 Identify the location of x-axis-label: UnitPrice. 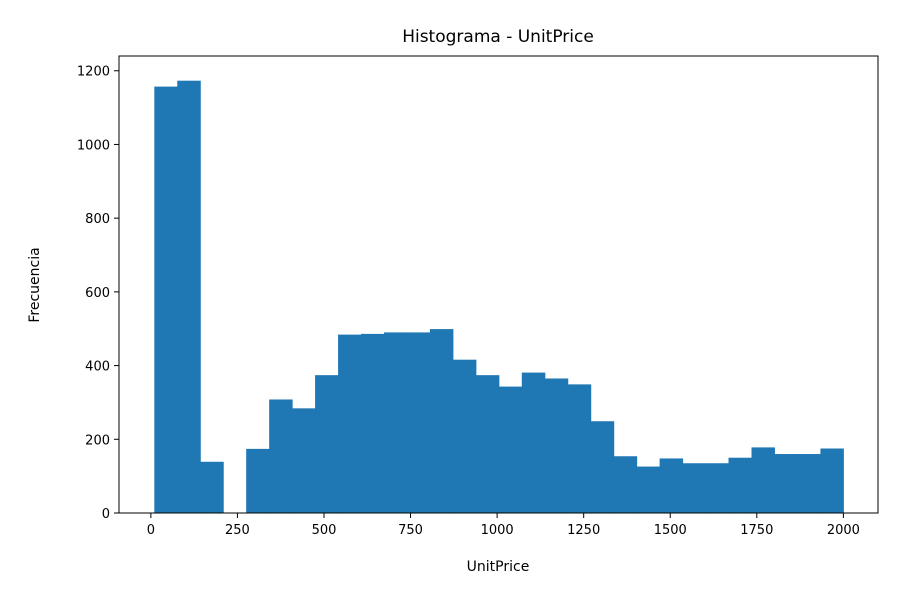
(498, 567).